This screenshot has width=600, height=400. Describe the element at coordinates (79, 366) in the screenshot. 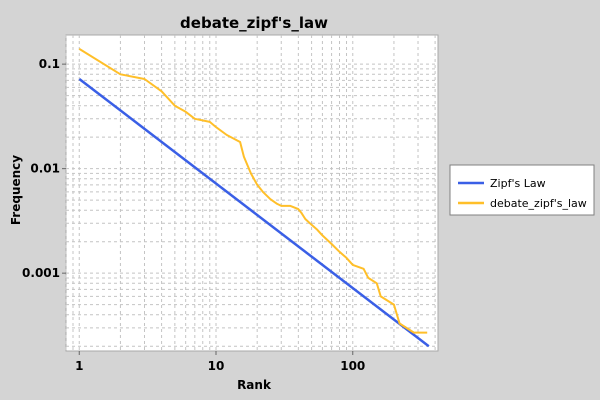

I see `x-tick-label: 1` at that location.